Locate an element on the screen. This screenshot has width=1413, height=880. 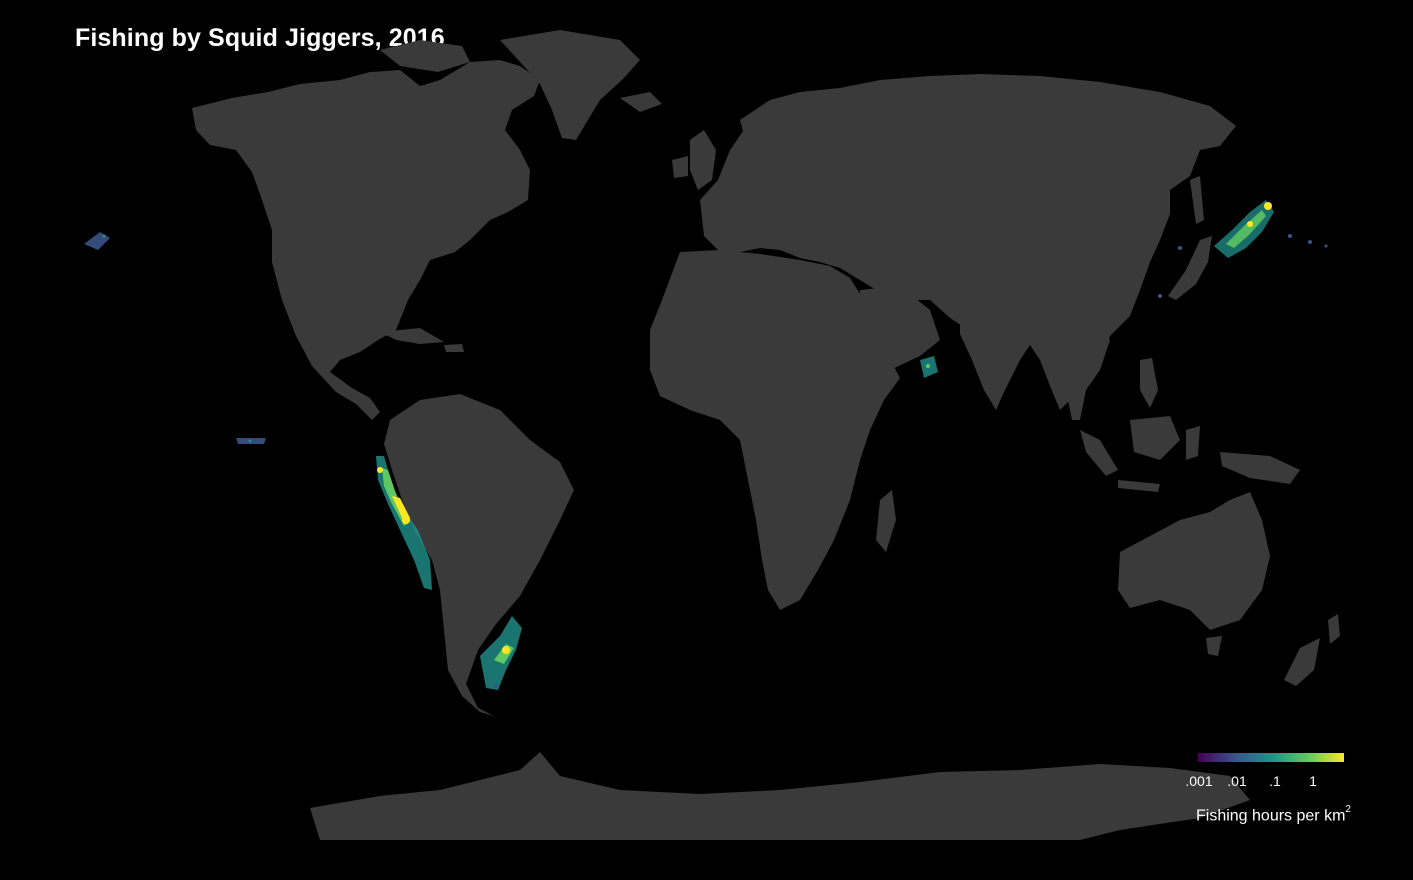
greenland is located at coordinates (570, 85).